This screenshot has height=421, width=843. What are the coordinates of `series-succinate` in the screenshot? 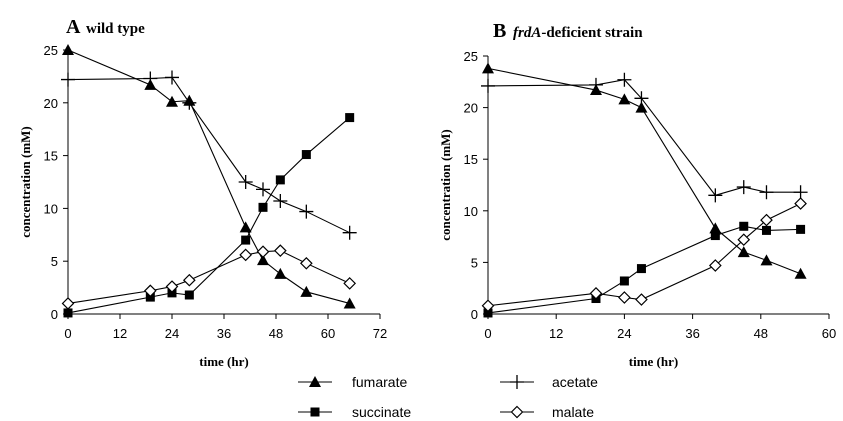 It's located at (644, 269).